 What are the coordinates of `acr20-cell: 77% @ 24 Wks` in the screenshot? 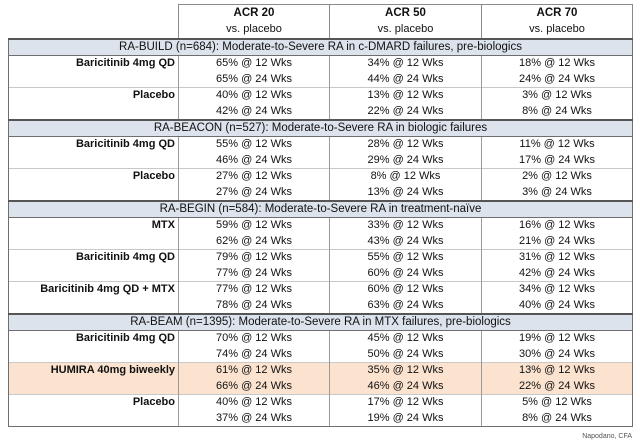 It's located at (254, 273).